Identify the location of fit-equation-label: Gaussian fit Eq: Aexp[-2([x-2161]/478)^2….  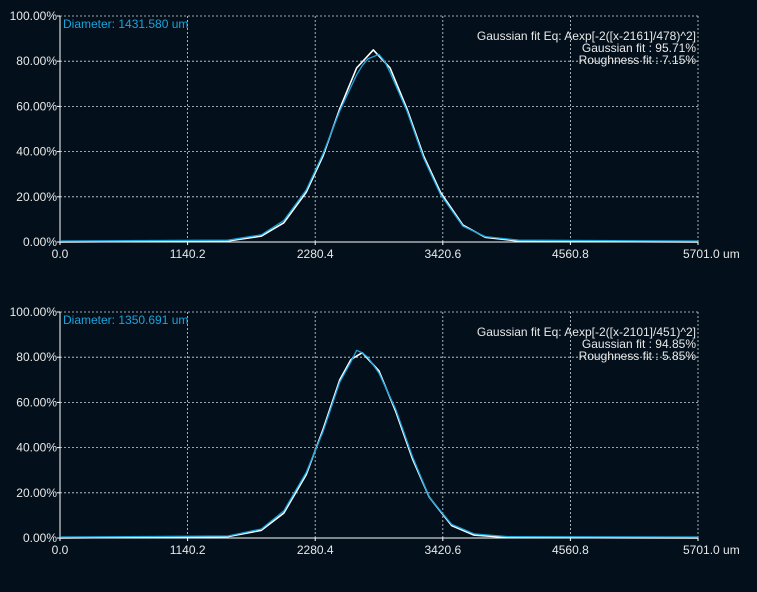
(586, 36).